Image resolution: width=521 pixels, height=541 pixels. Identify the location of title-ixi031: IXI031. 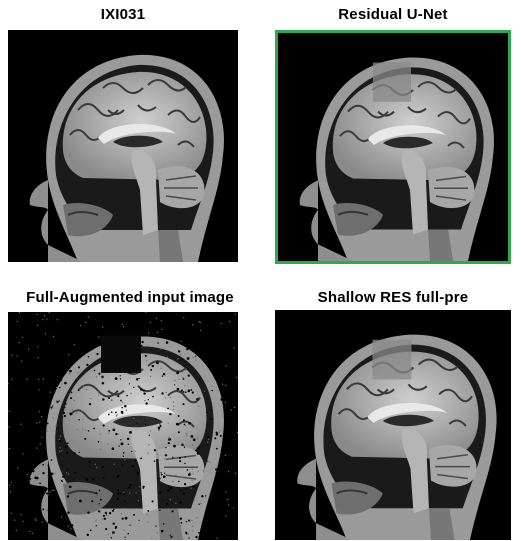
(123, 14).